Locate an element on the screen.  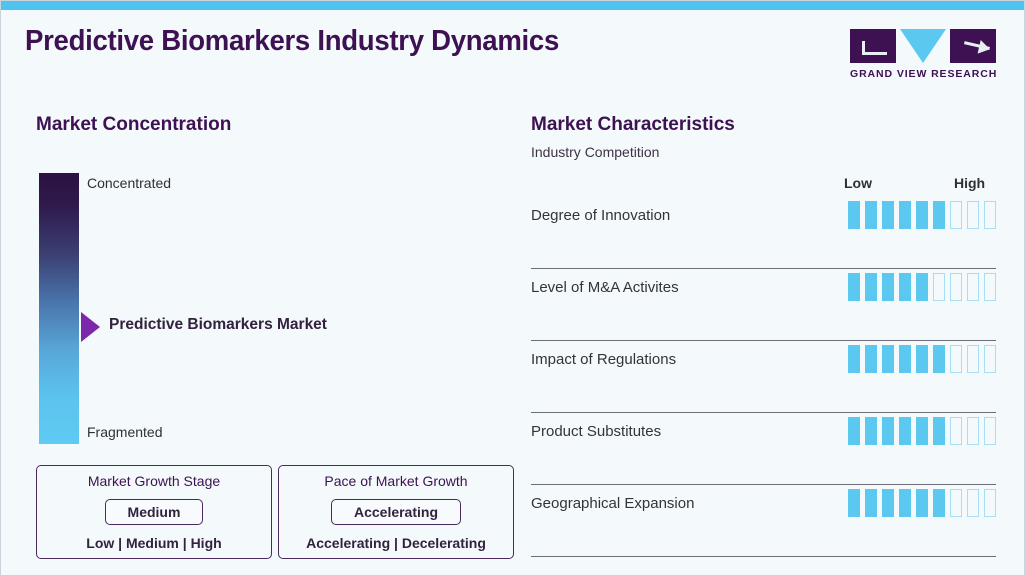
characteristic-label: Degree of Innovation is located at coordinates (601, 215).